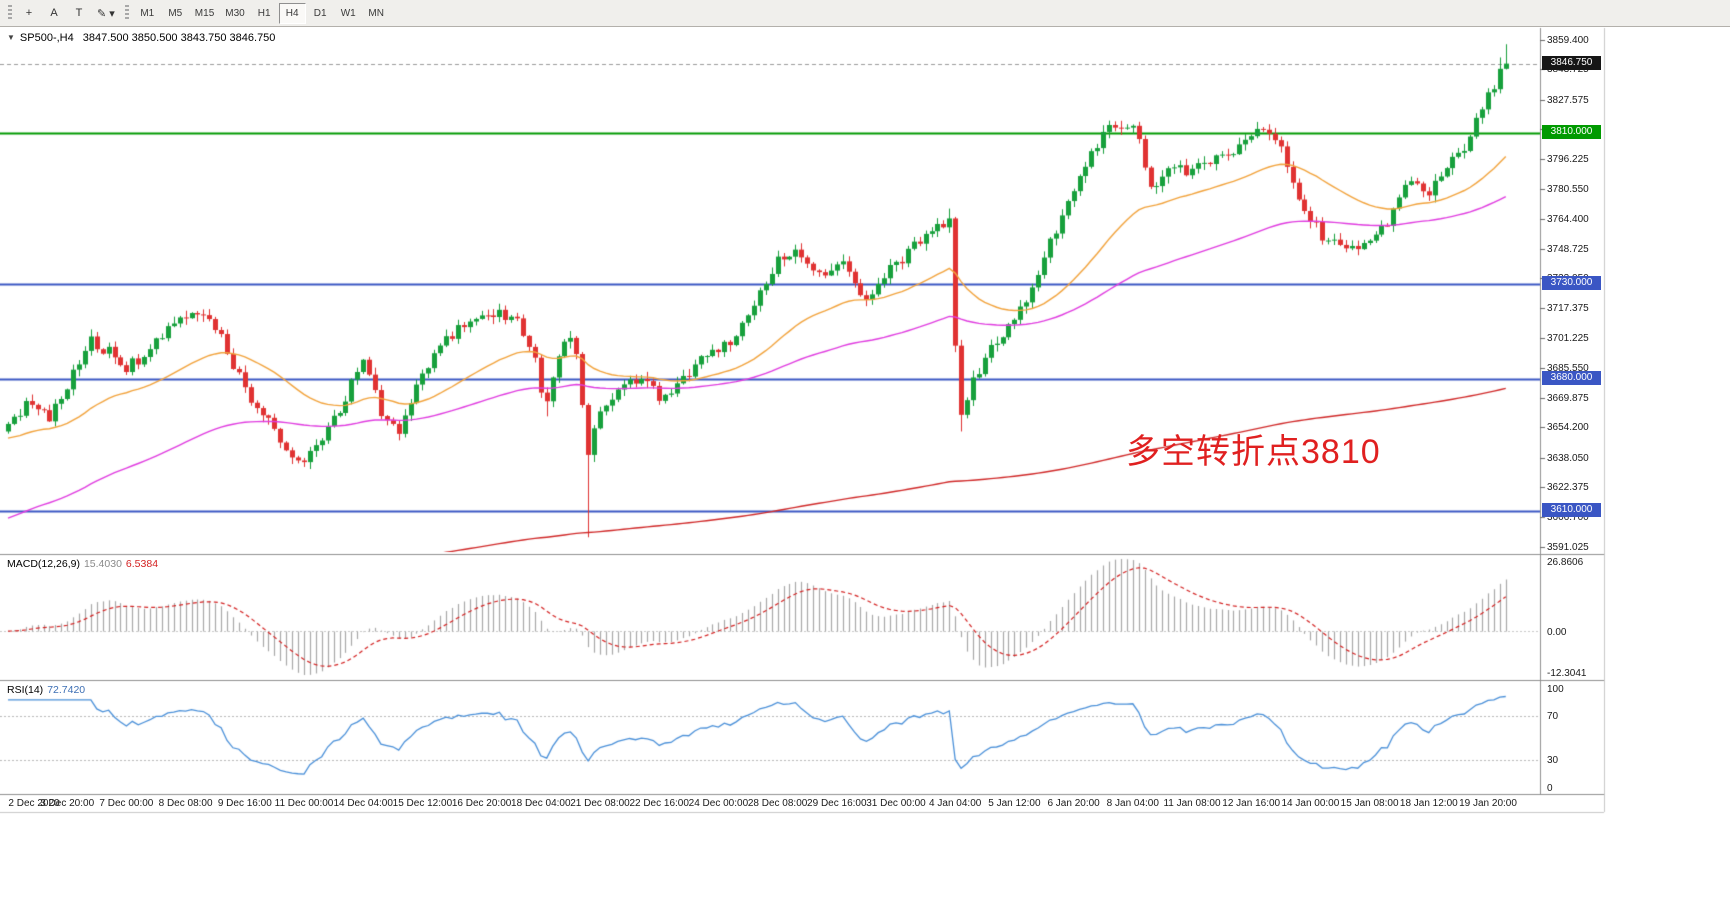  I want to click on top-toolbar: + A T ✎ ▾ M1 M5 M15 M30 H1 H4 D1 W1 MN, so click(865, 13).